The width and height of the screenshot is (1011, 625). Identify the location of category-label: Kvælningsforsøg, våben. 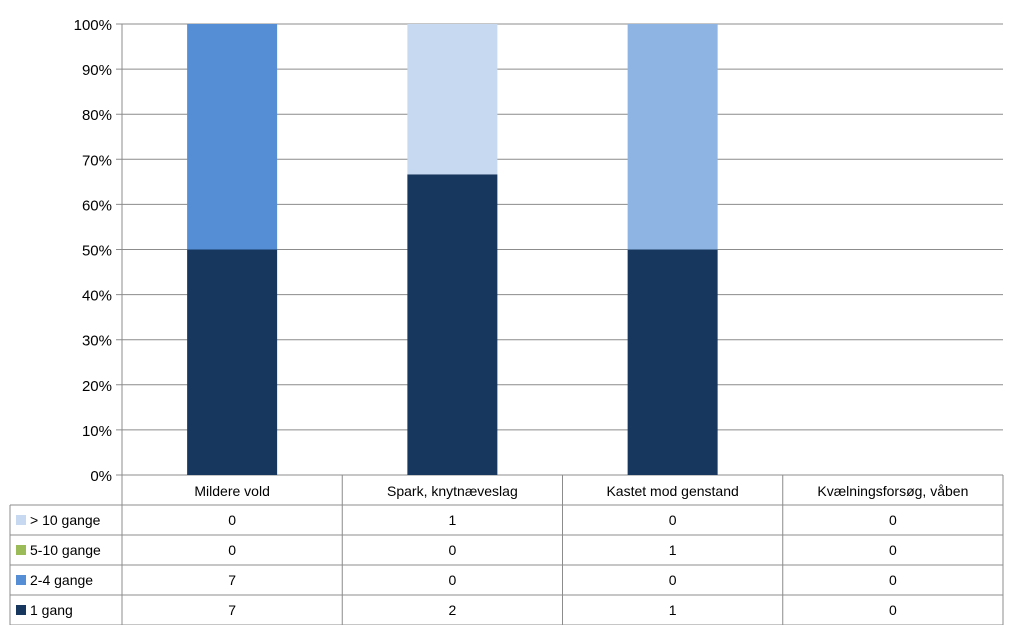
(892, 491).